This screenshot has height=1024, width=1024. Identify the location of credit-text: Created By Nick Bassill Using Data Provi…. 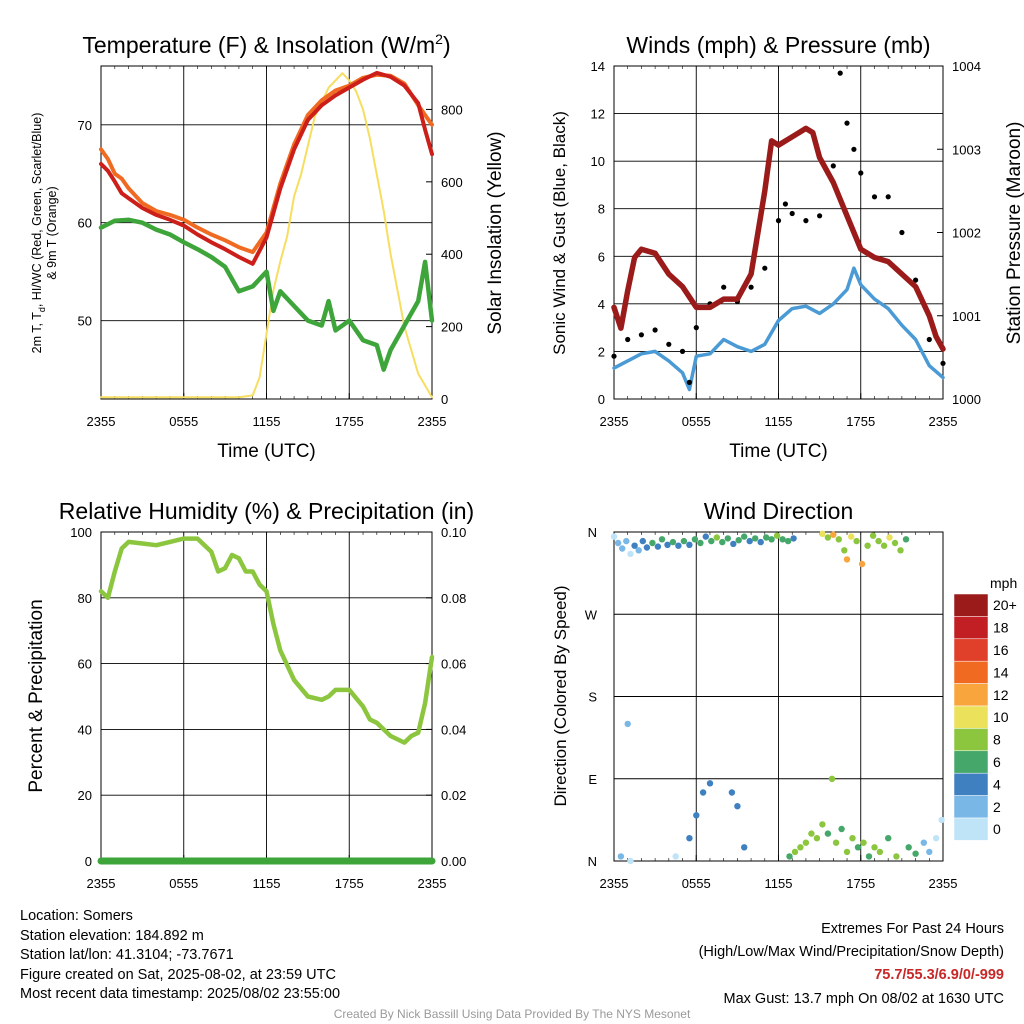
(512, 1014).